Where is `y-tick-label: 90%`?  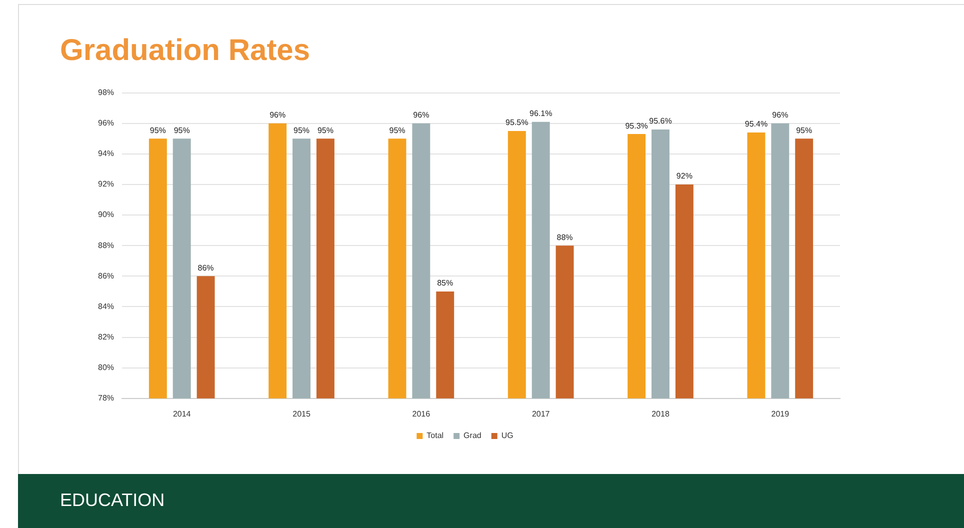
y-tick-label: 90% is located at coordinates (106, 215).